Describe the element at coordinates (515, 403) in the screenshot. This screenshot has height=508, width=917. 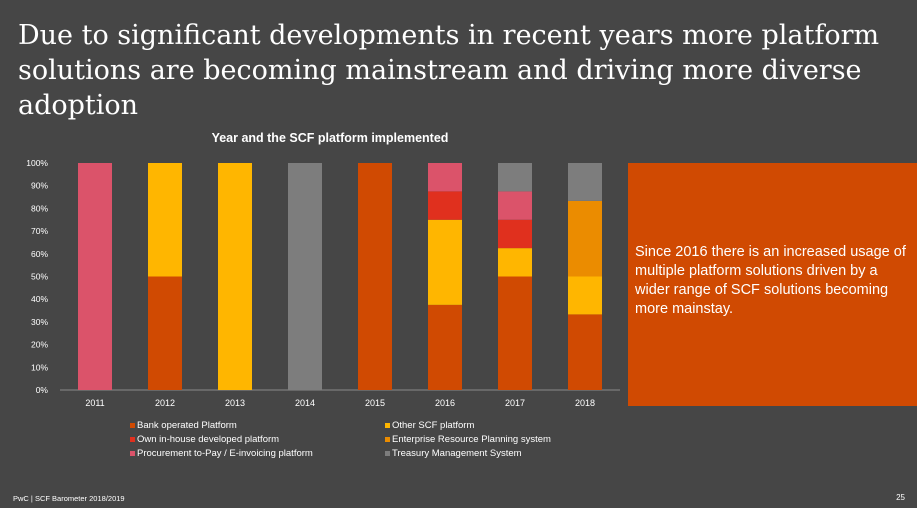
I see `x-tick-label: 2017` at that location.